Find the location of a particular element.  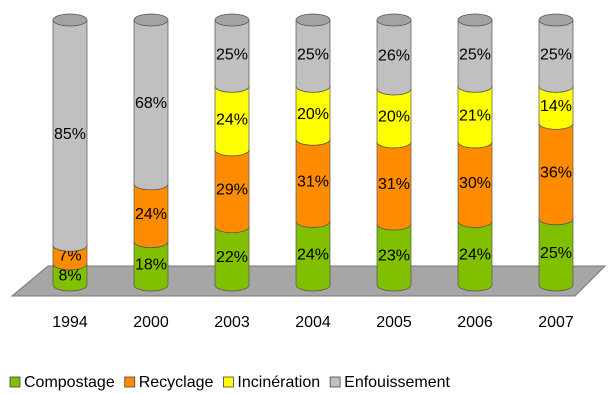

data-label: 26% is located at coordinates (394, 56).